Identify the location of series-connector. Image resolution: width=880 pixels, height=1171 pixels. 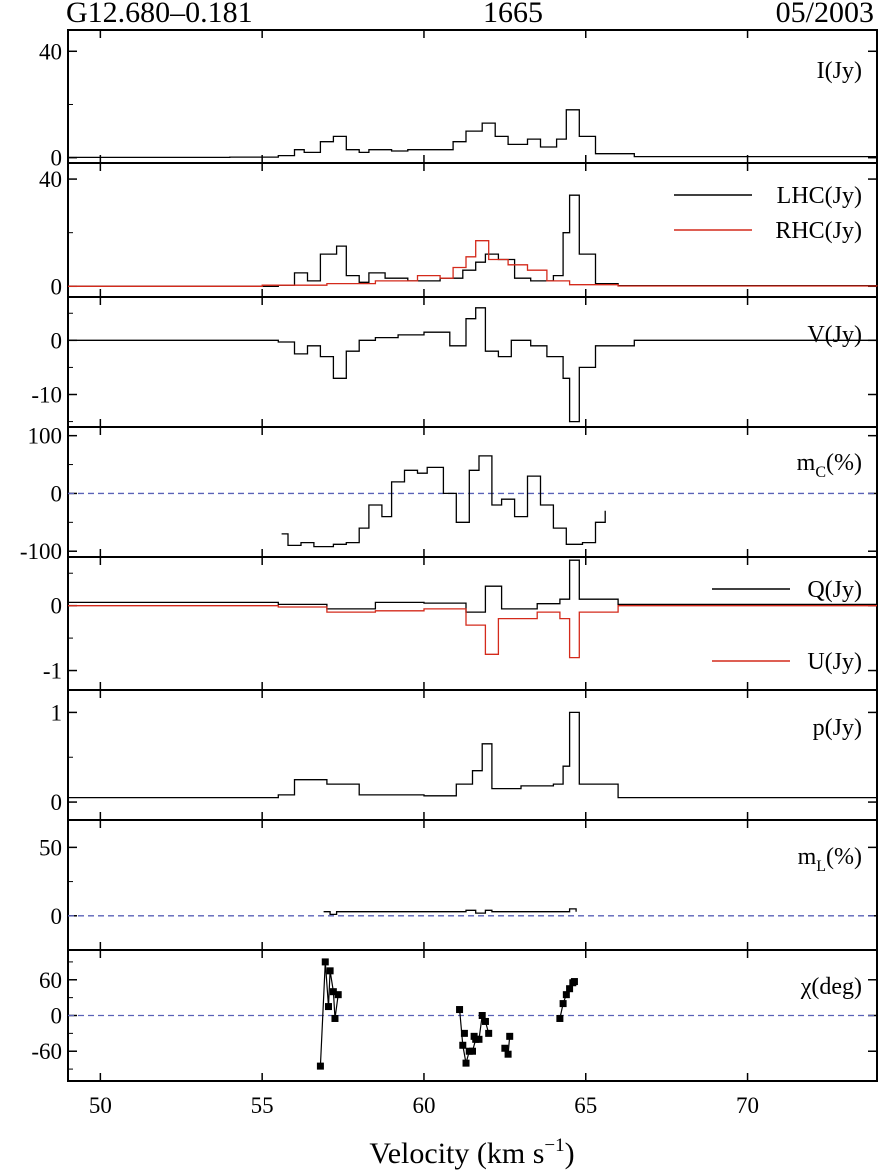
(329, 1014).